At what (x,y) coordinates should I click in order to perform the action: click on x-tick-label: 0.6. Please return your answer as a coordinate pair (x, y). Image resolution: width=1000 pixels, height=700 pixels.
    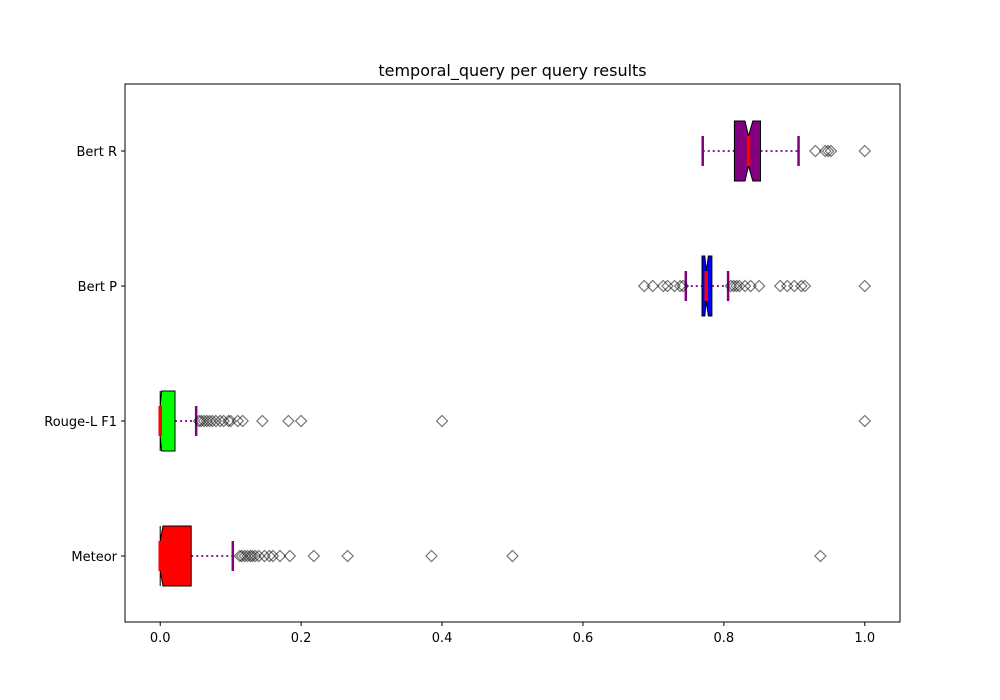
    Looking at the image, I should click on (583, 638).